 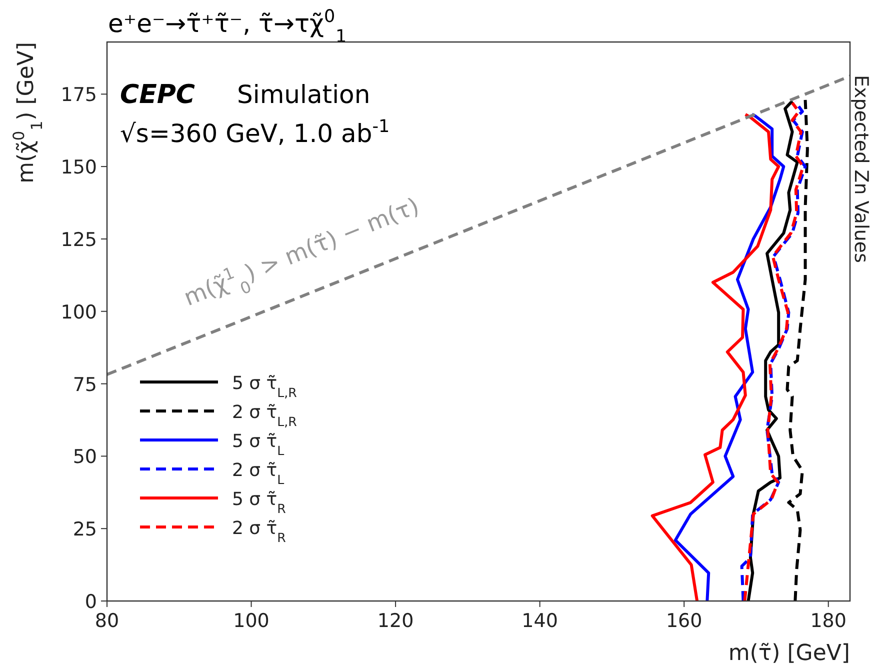 What do you see at coordinates (789, 653) in the screenshot?
I see `x-axis-title: m(τ̃) [GeV]` at bounding box center [789, 653].